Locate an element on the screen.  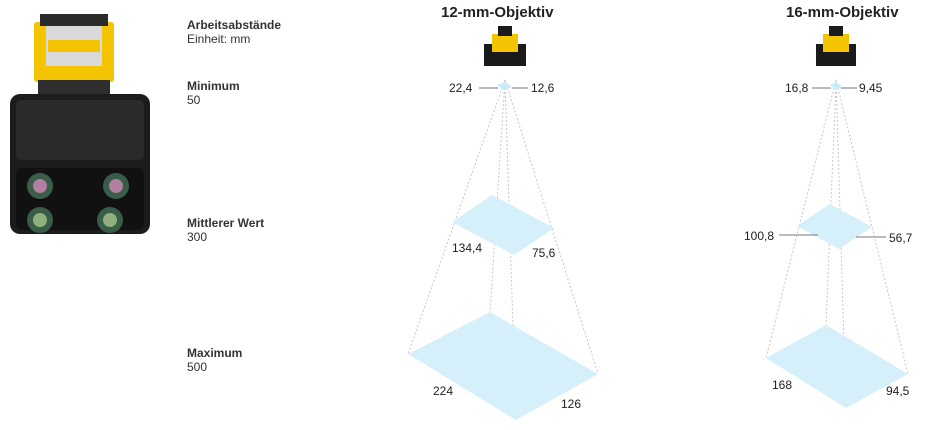
plane-12mm-min is located at coordinates (504, 86).